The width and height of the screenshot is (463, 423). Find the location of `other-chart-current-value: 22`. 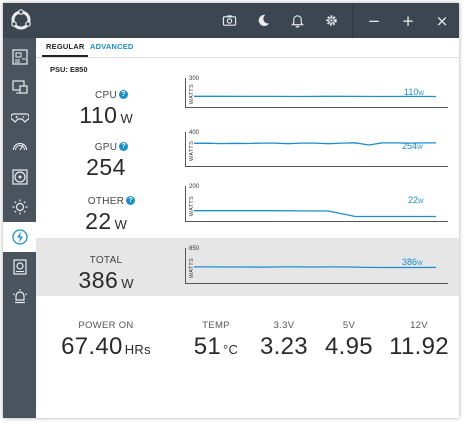

other-chart-current-value: 22 is located at coordinates (413, 200).